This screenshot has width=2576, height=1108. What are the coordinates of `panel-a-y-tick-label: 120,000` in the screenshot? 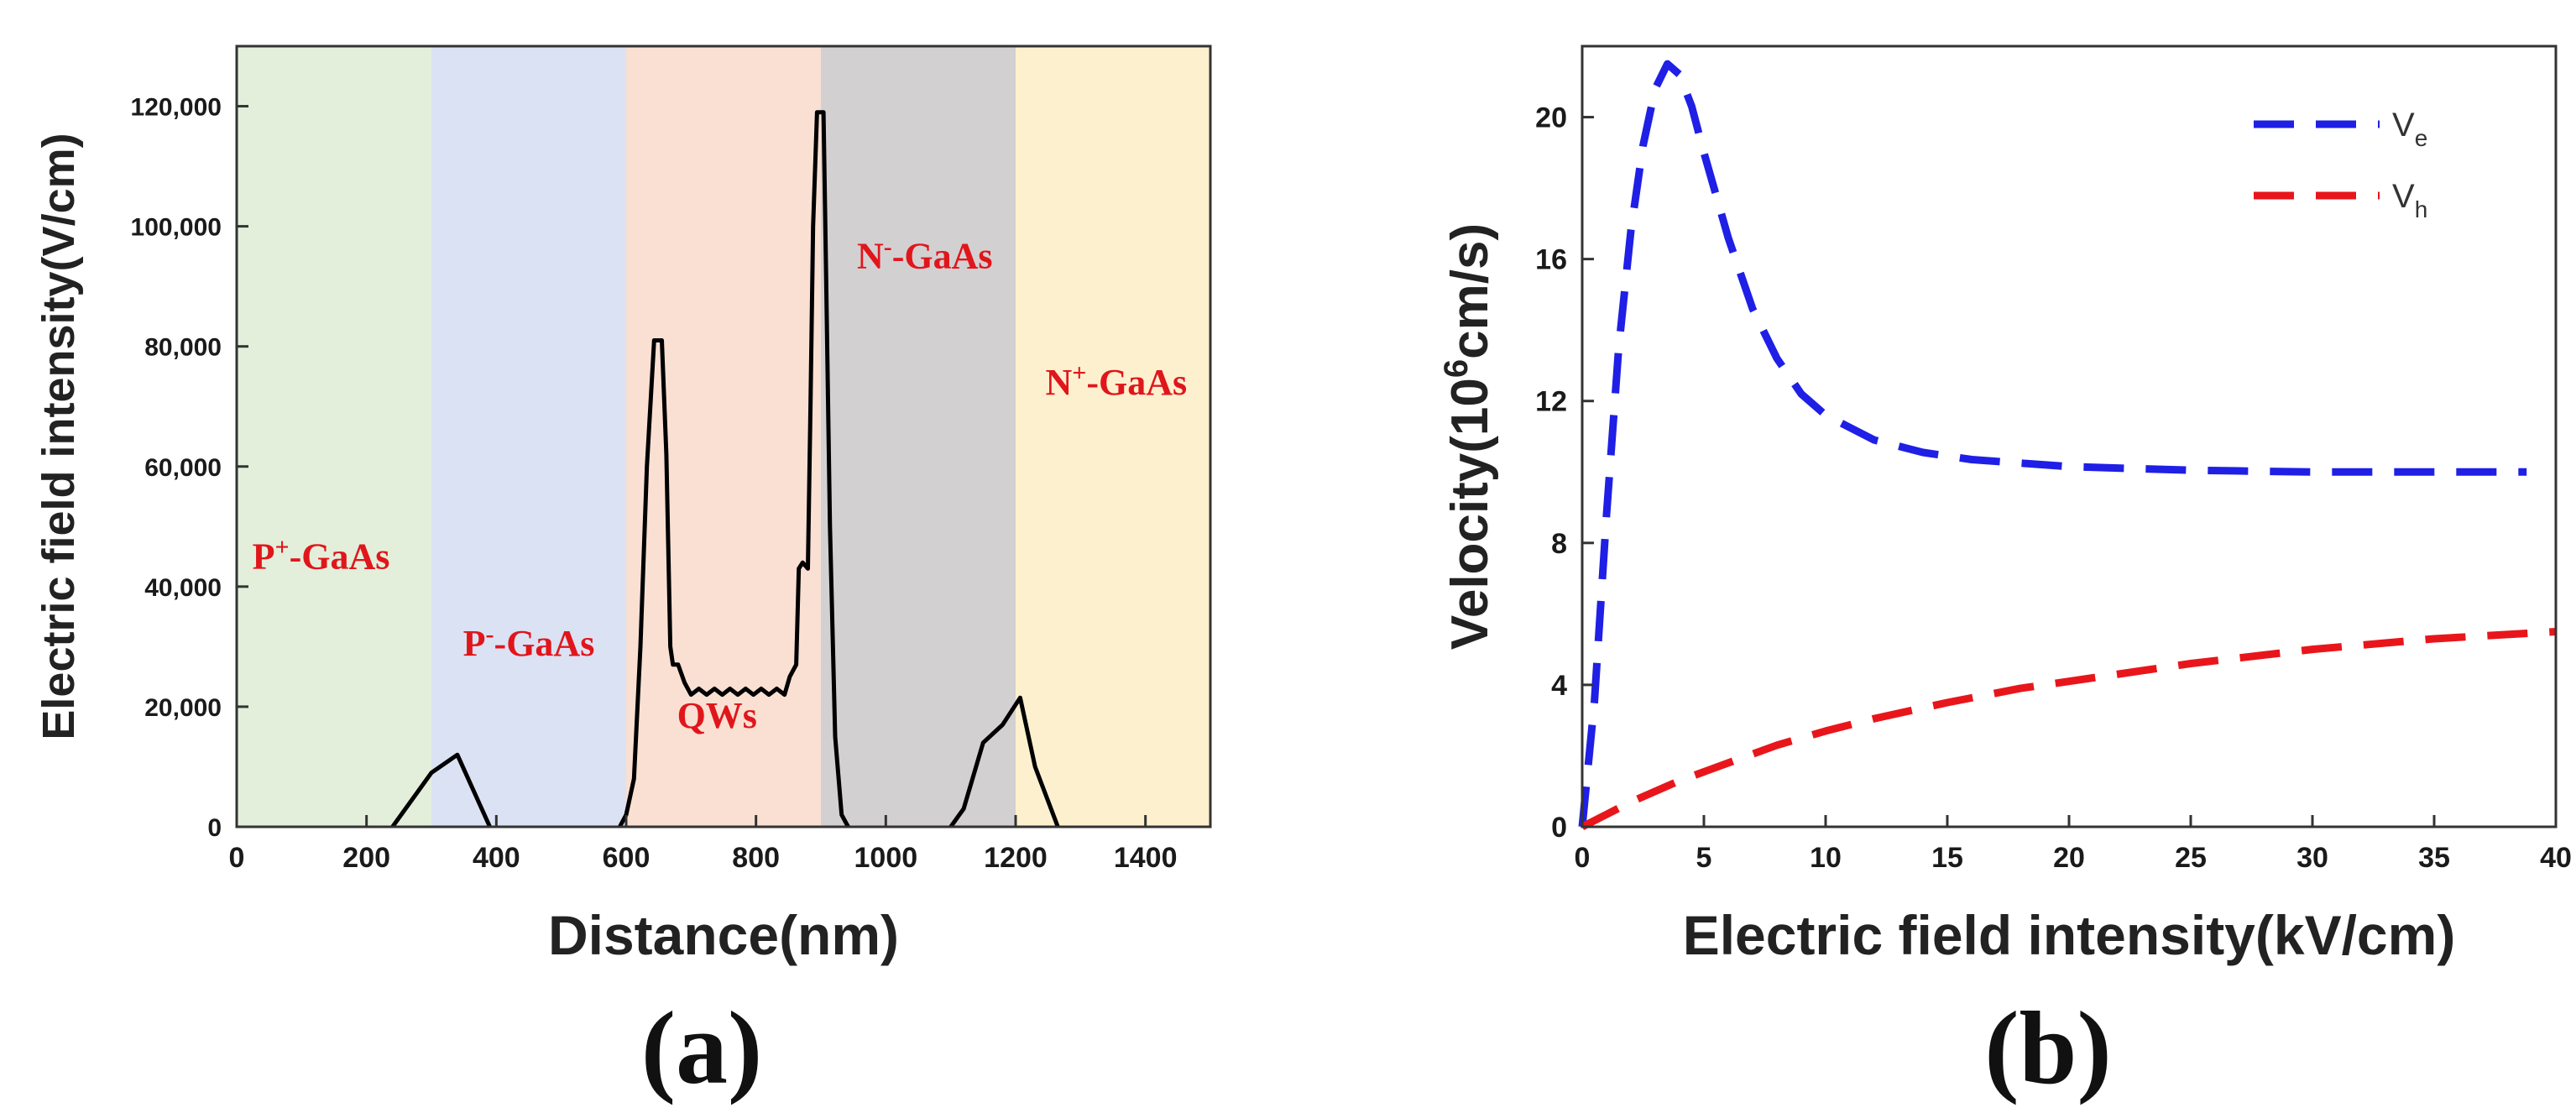 It's located at (176, 108).